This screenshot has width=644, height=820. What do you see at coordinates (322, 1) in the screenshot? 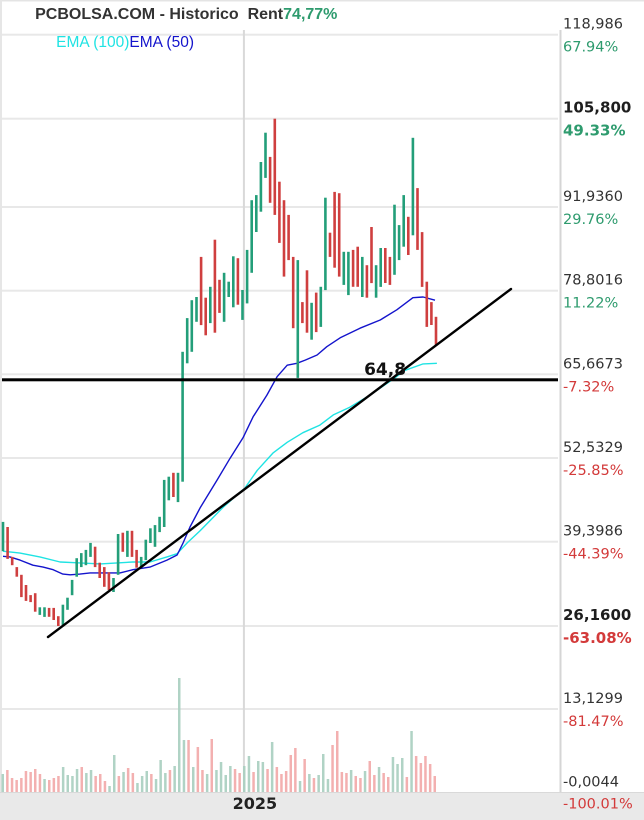
I see `top-border` at bounding box center [322, 1].